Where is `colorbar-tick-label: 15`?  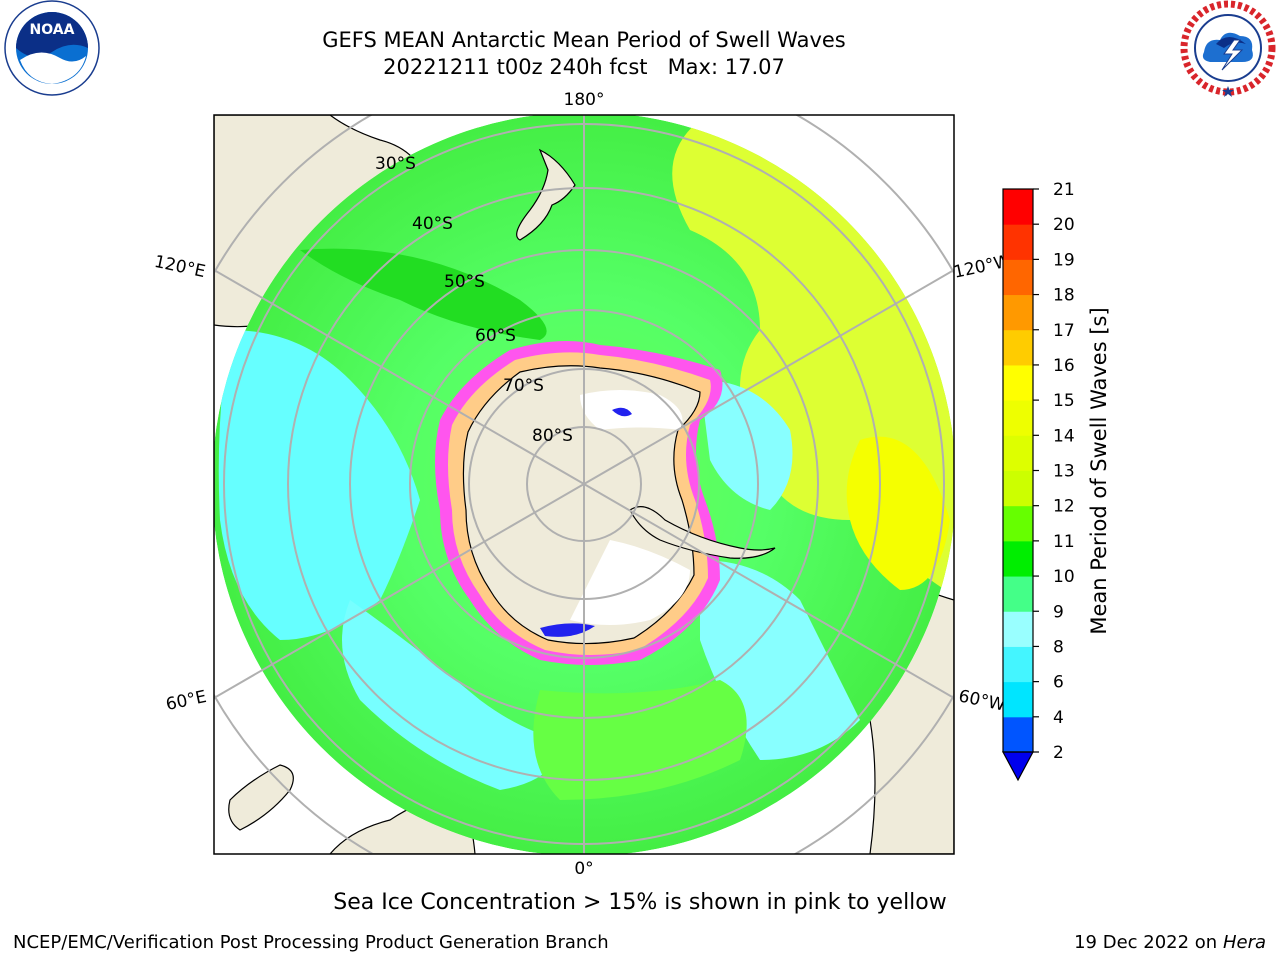
colorbar-tick-label: 15 is located at coordinates (1064, 401).